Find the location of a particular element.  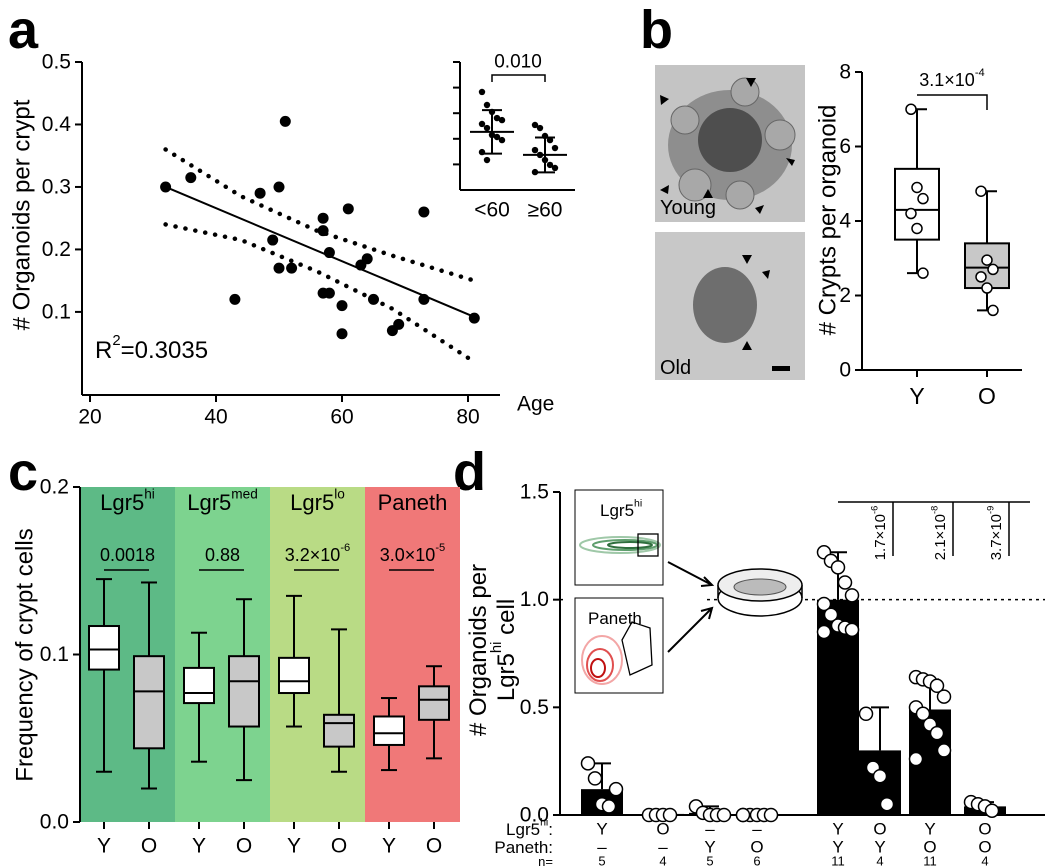

inset-label-part: Paneth is located at coordinates (615, 618).